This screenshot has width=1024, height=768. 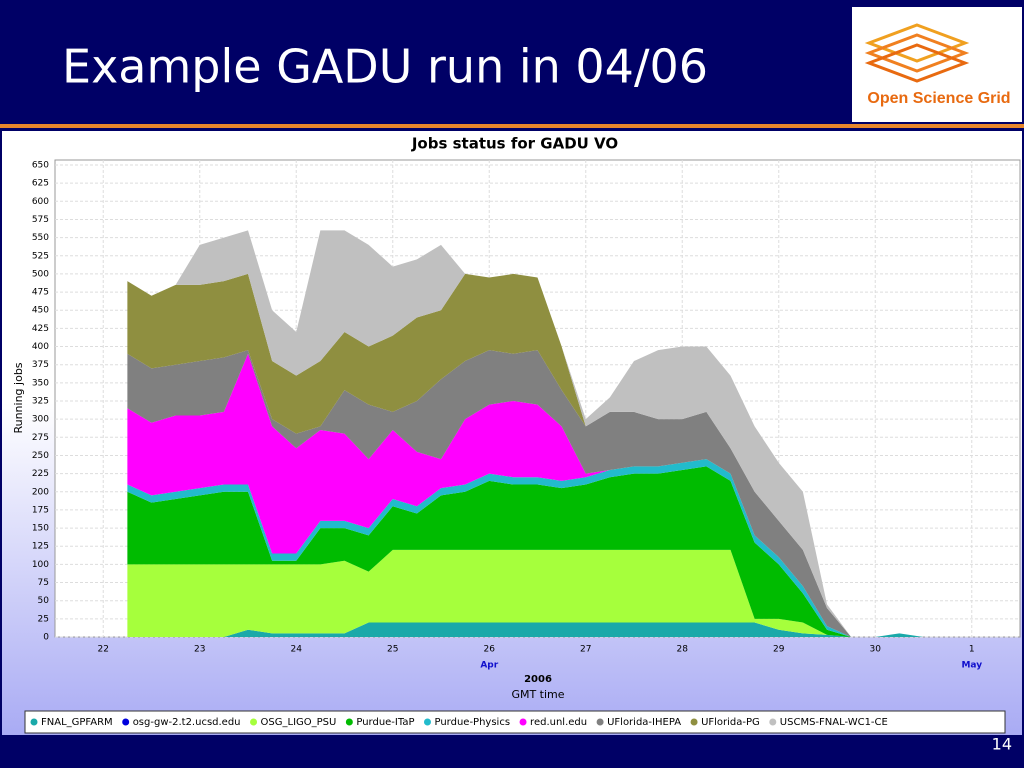 What do you see at coordinates (40, 420) in the screenshot?
I see `y-tick-label: 300` at bounding box center [40, 420].